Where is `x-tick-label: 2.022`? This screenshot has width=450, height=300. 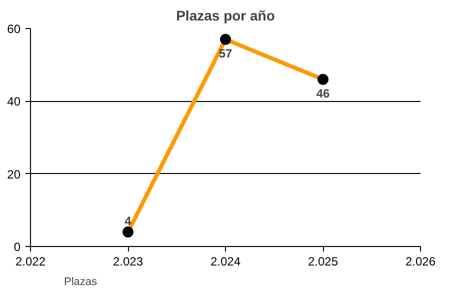 x-tick-label: 2.022 is located at coordinates (30, 261).